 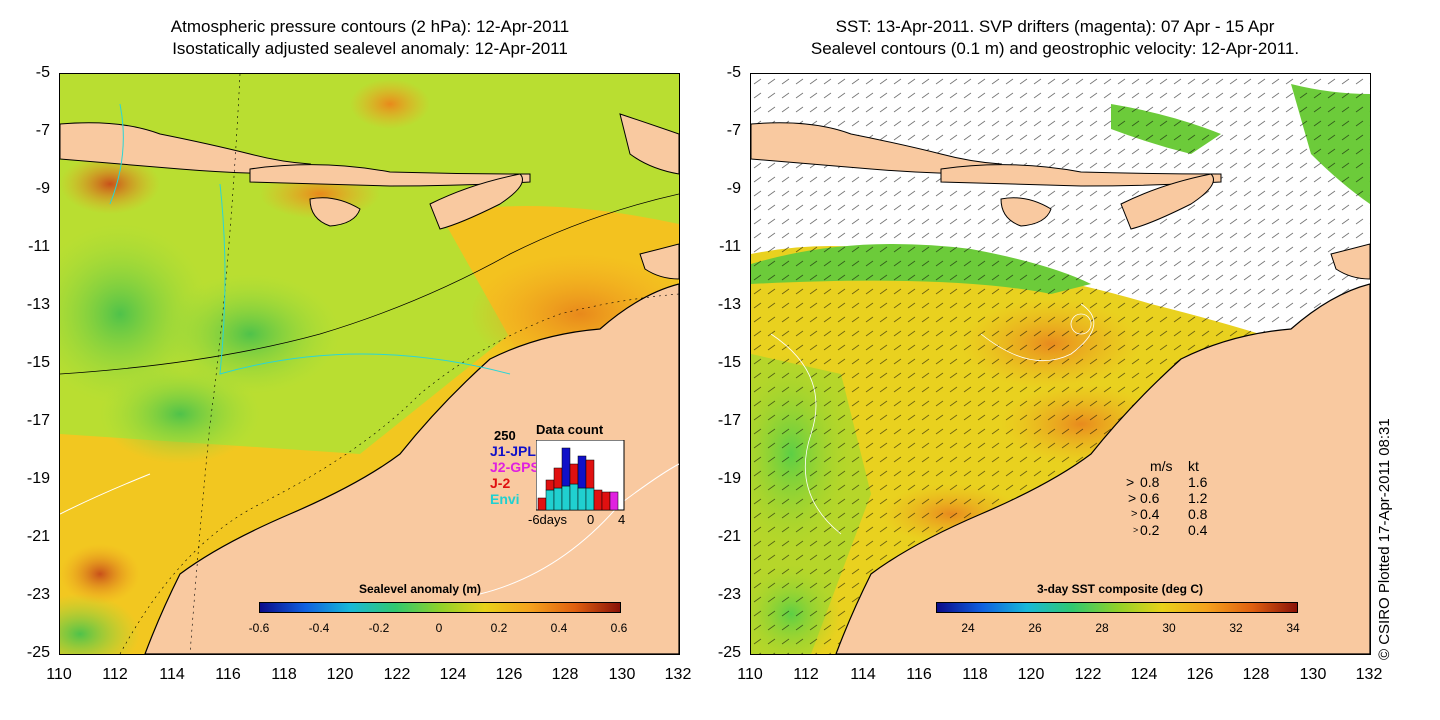 I want to click on lat-tick: -23, so click(x=38, y=594).